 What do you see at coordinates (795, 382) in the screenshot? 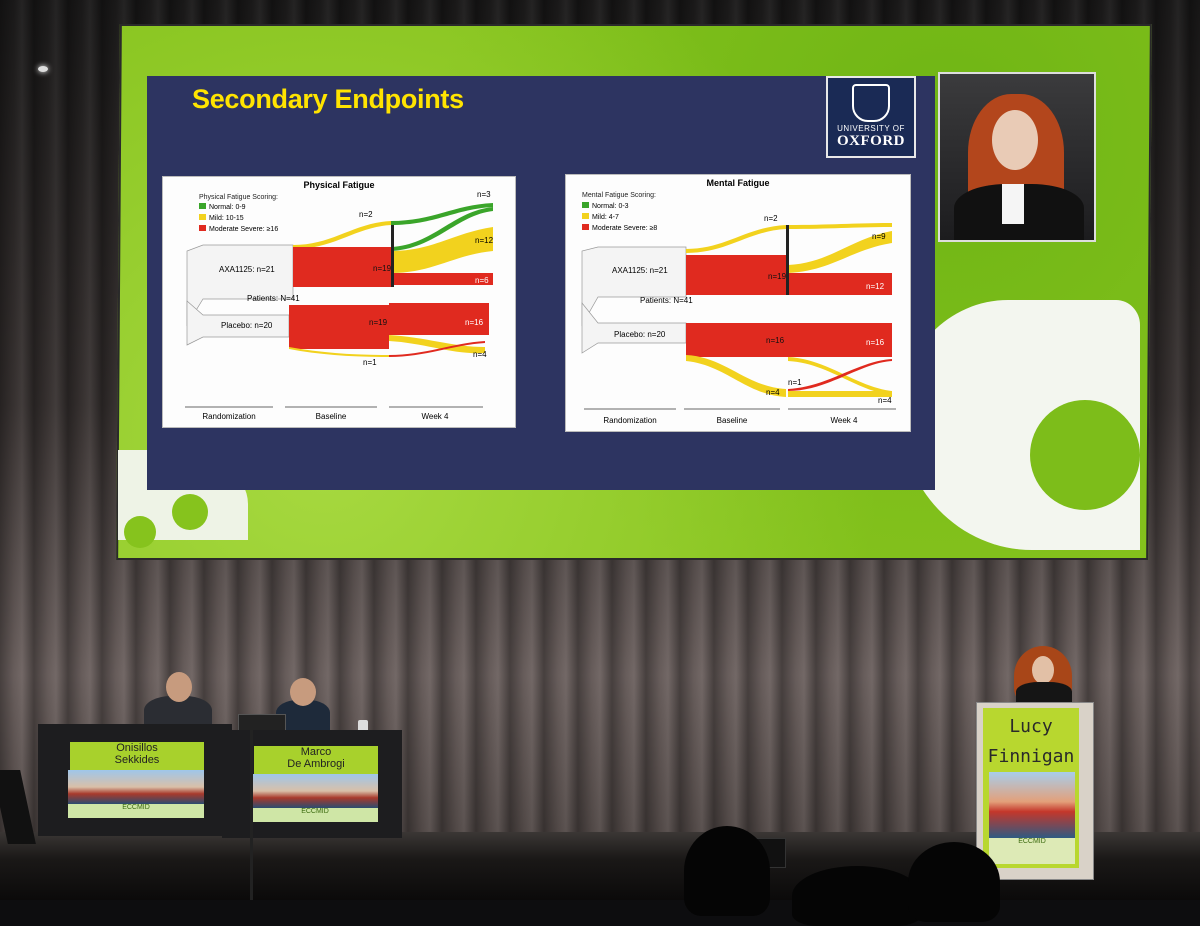
I see `week4-placebo-mid-label: n=1` at bounding box center [795, 382].